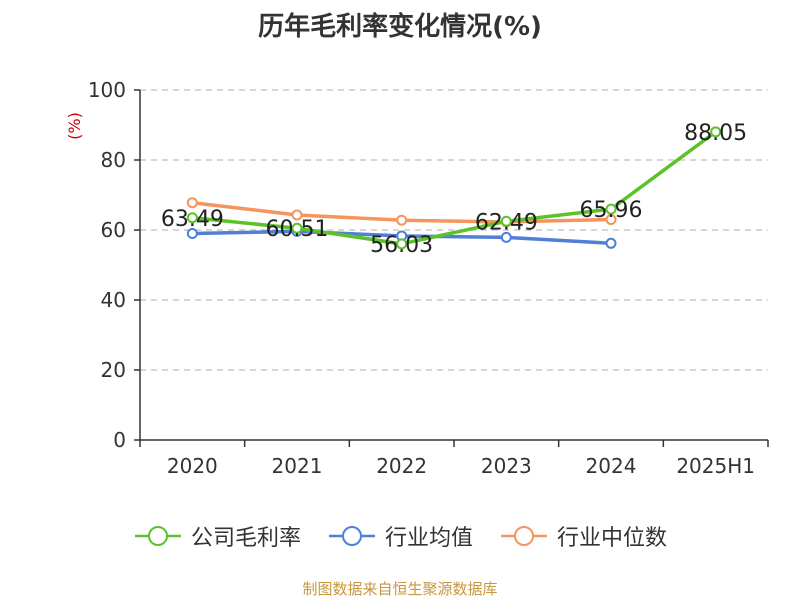  I want to click on legend: 公司毛利率 行业均值 行业中位数, so click(400, 536).